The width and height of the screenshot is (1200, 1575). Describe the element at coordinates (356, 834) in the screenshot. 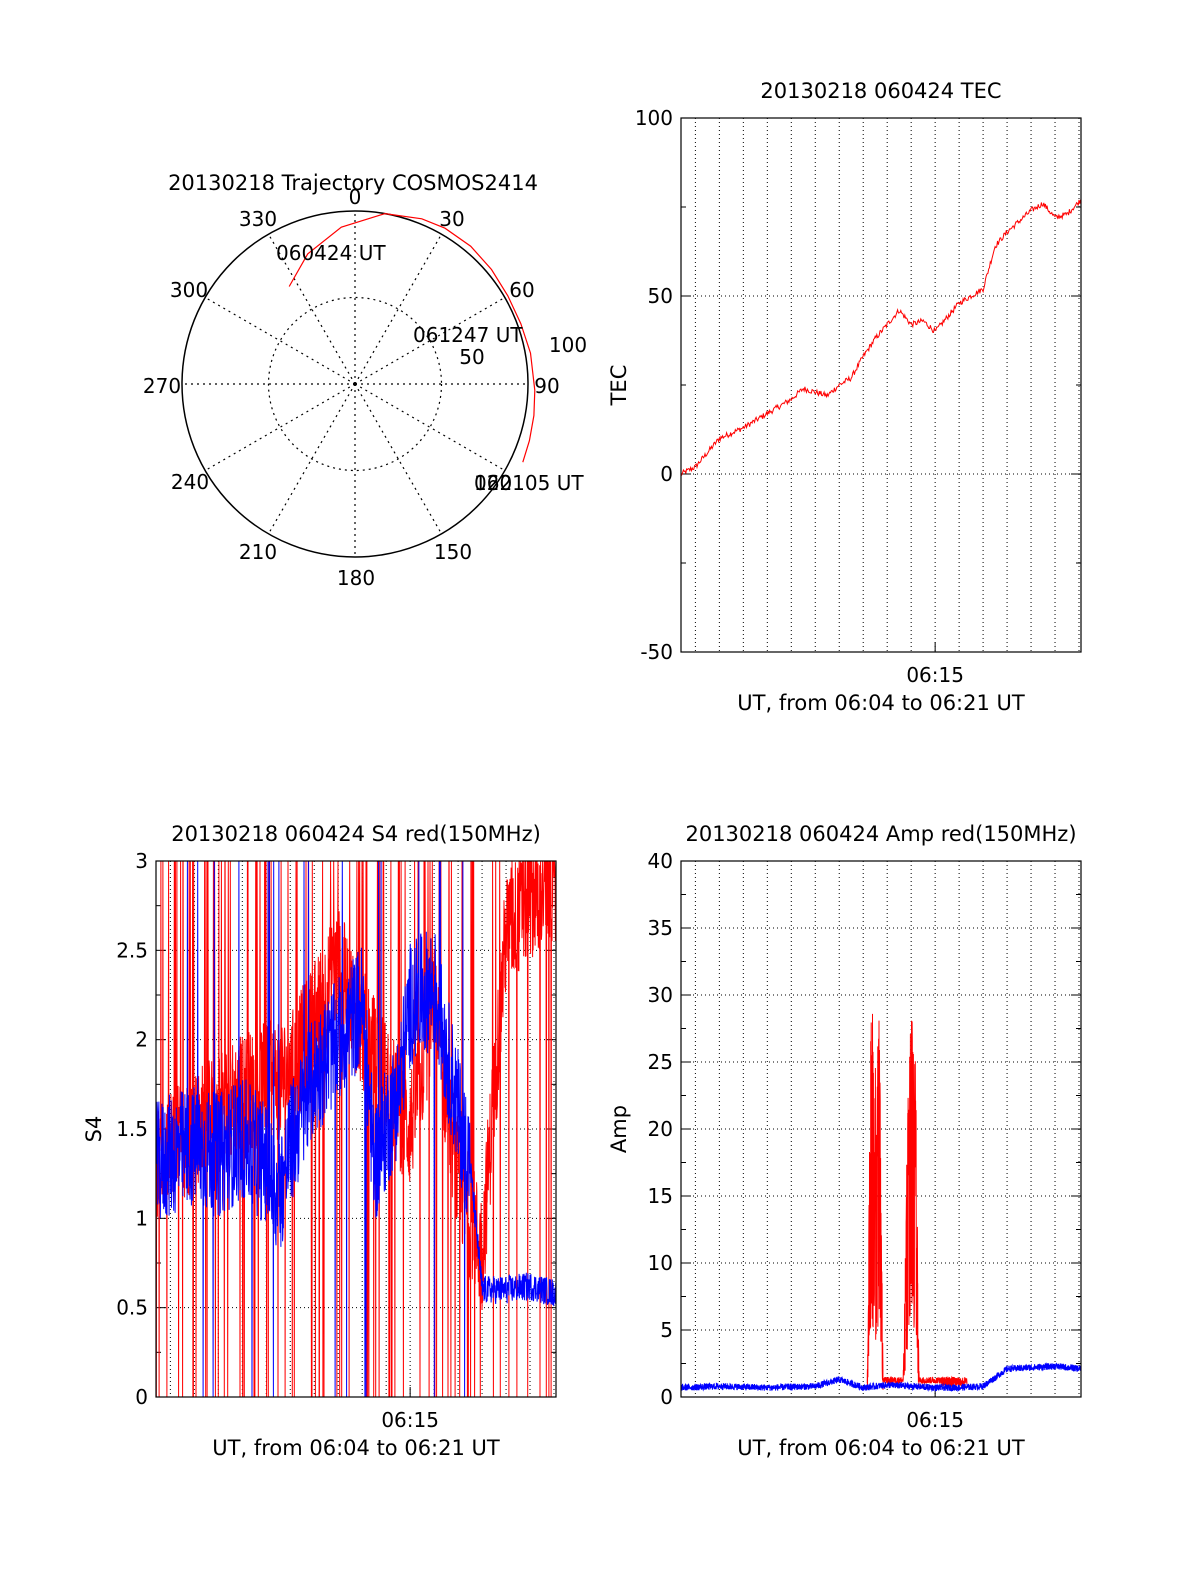

I see `chart-title: 20130218 060424 S4 red(150MHz)` at that location.